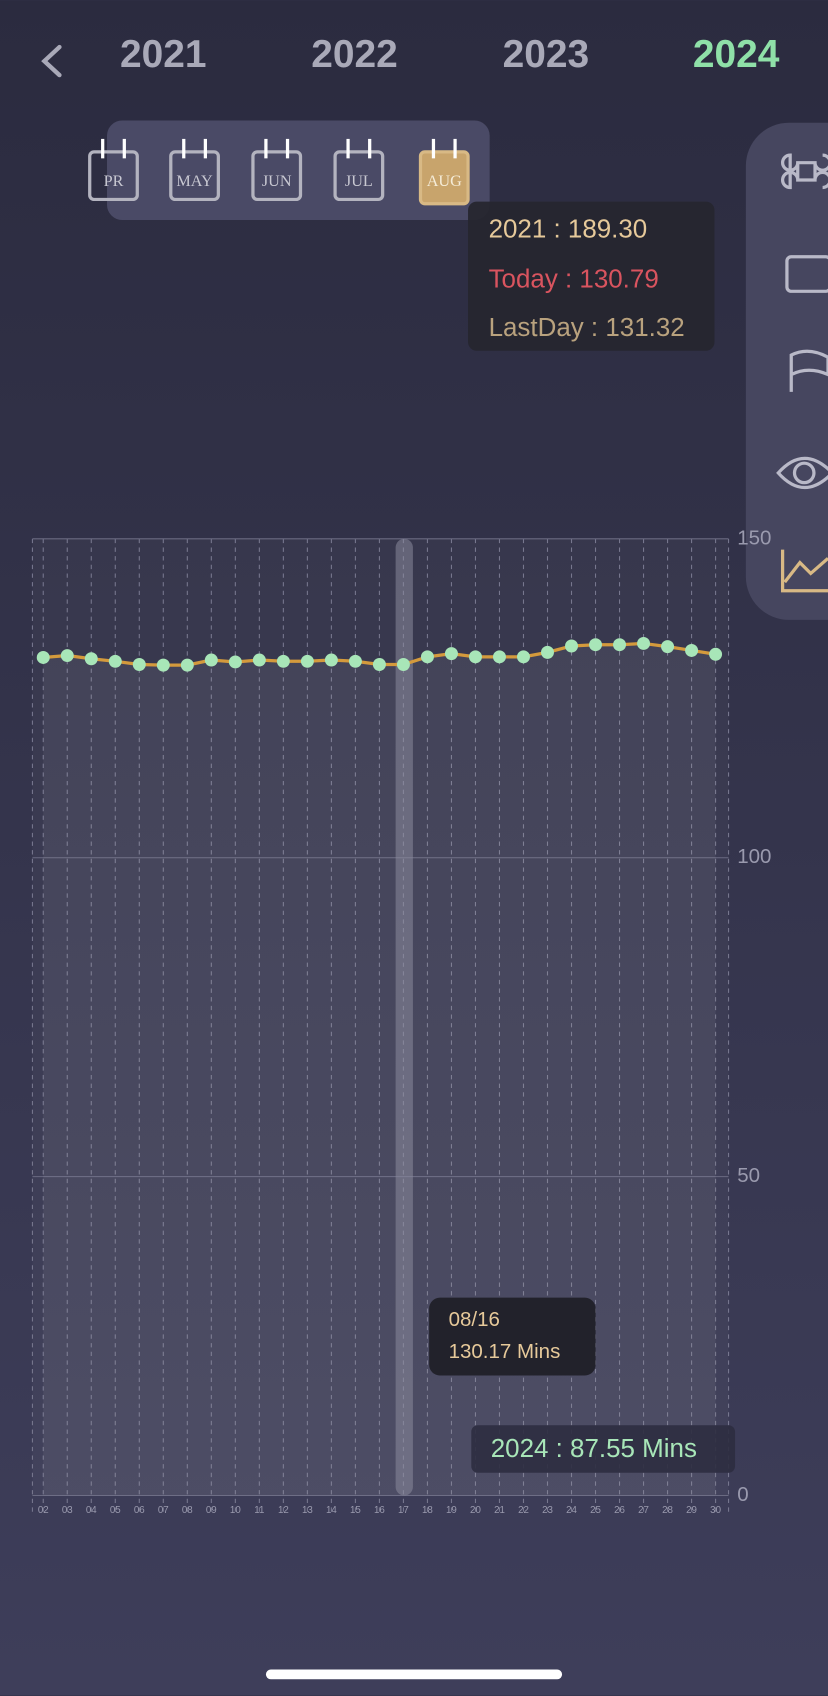 This screenshot has height=1696, width=828. What do you see at coordinates (403, 1510) in the screenshot?
I see `x-tick-label: 17` at bounding box center [403, 1510].